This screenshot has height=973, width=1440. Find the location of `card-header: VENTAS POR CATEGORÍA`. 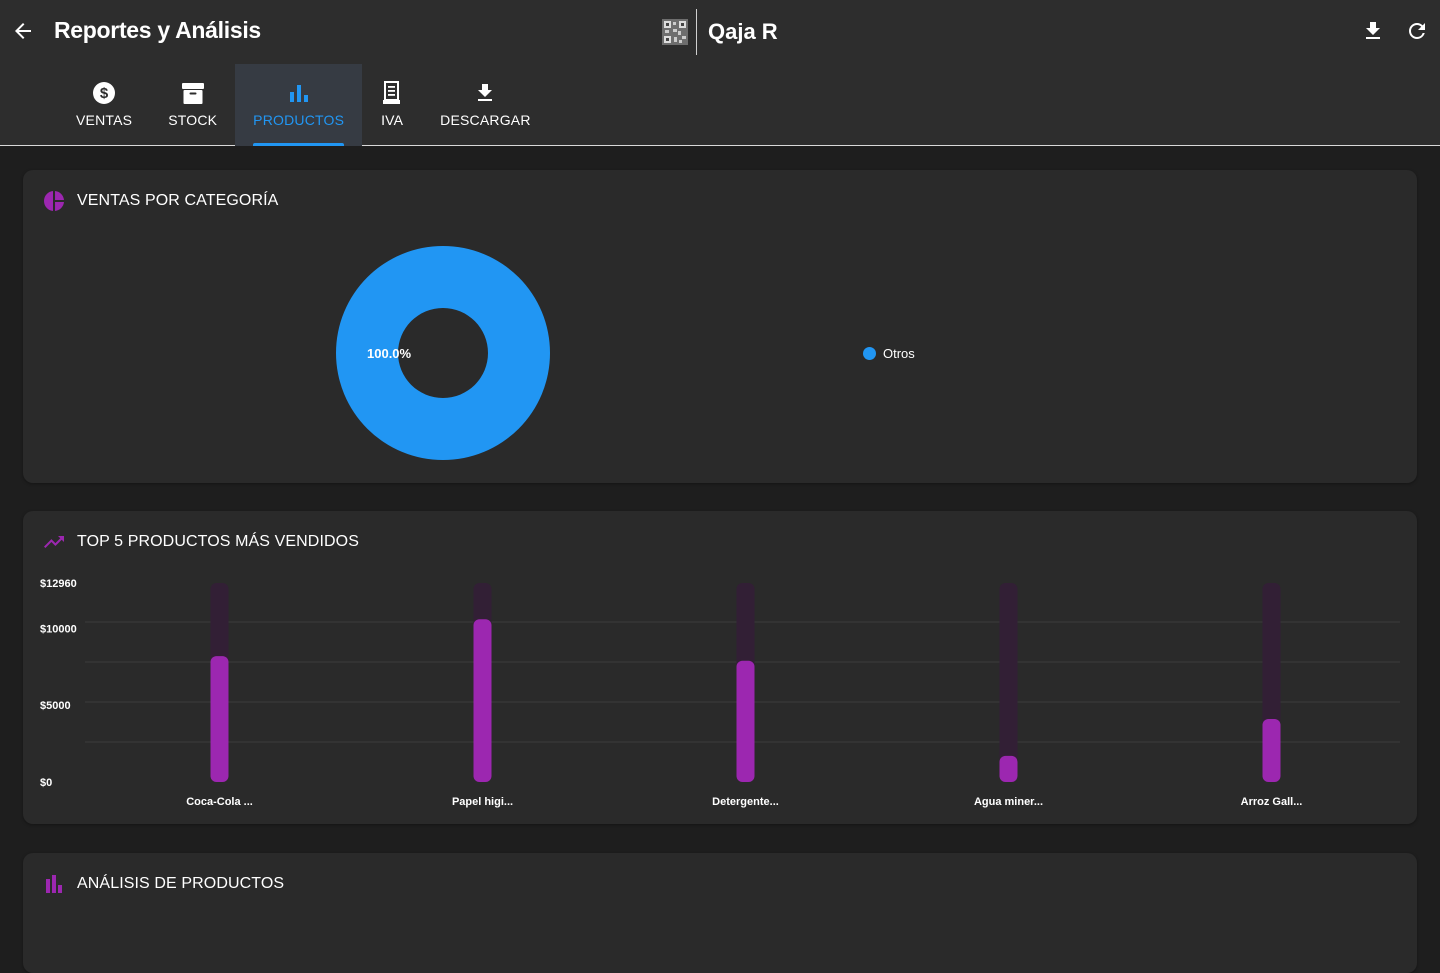

card-header: VENTAS POR CATEGORÍA is located at coordinates (159, 201).